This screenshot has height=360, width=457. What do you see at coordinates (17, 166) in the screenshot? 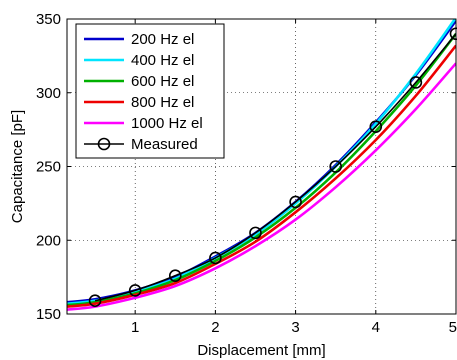
I see `y-axis-label: Capacitance [pF]` at bounding box center [17, 166].